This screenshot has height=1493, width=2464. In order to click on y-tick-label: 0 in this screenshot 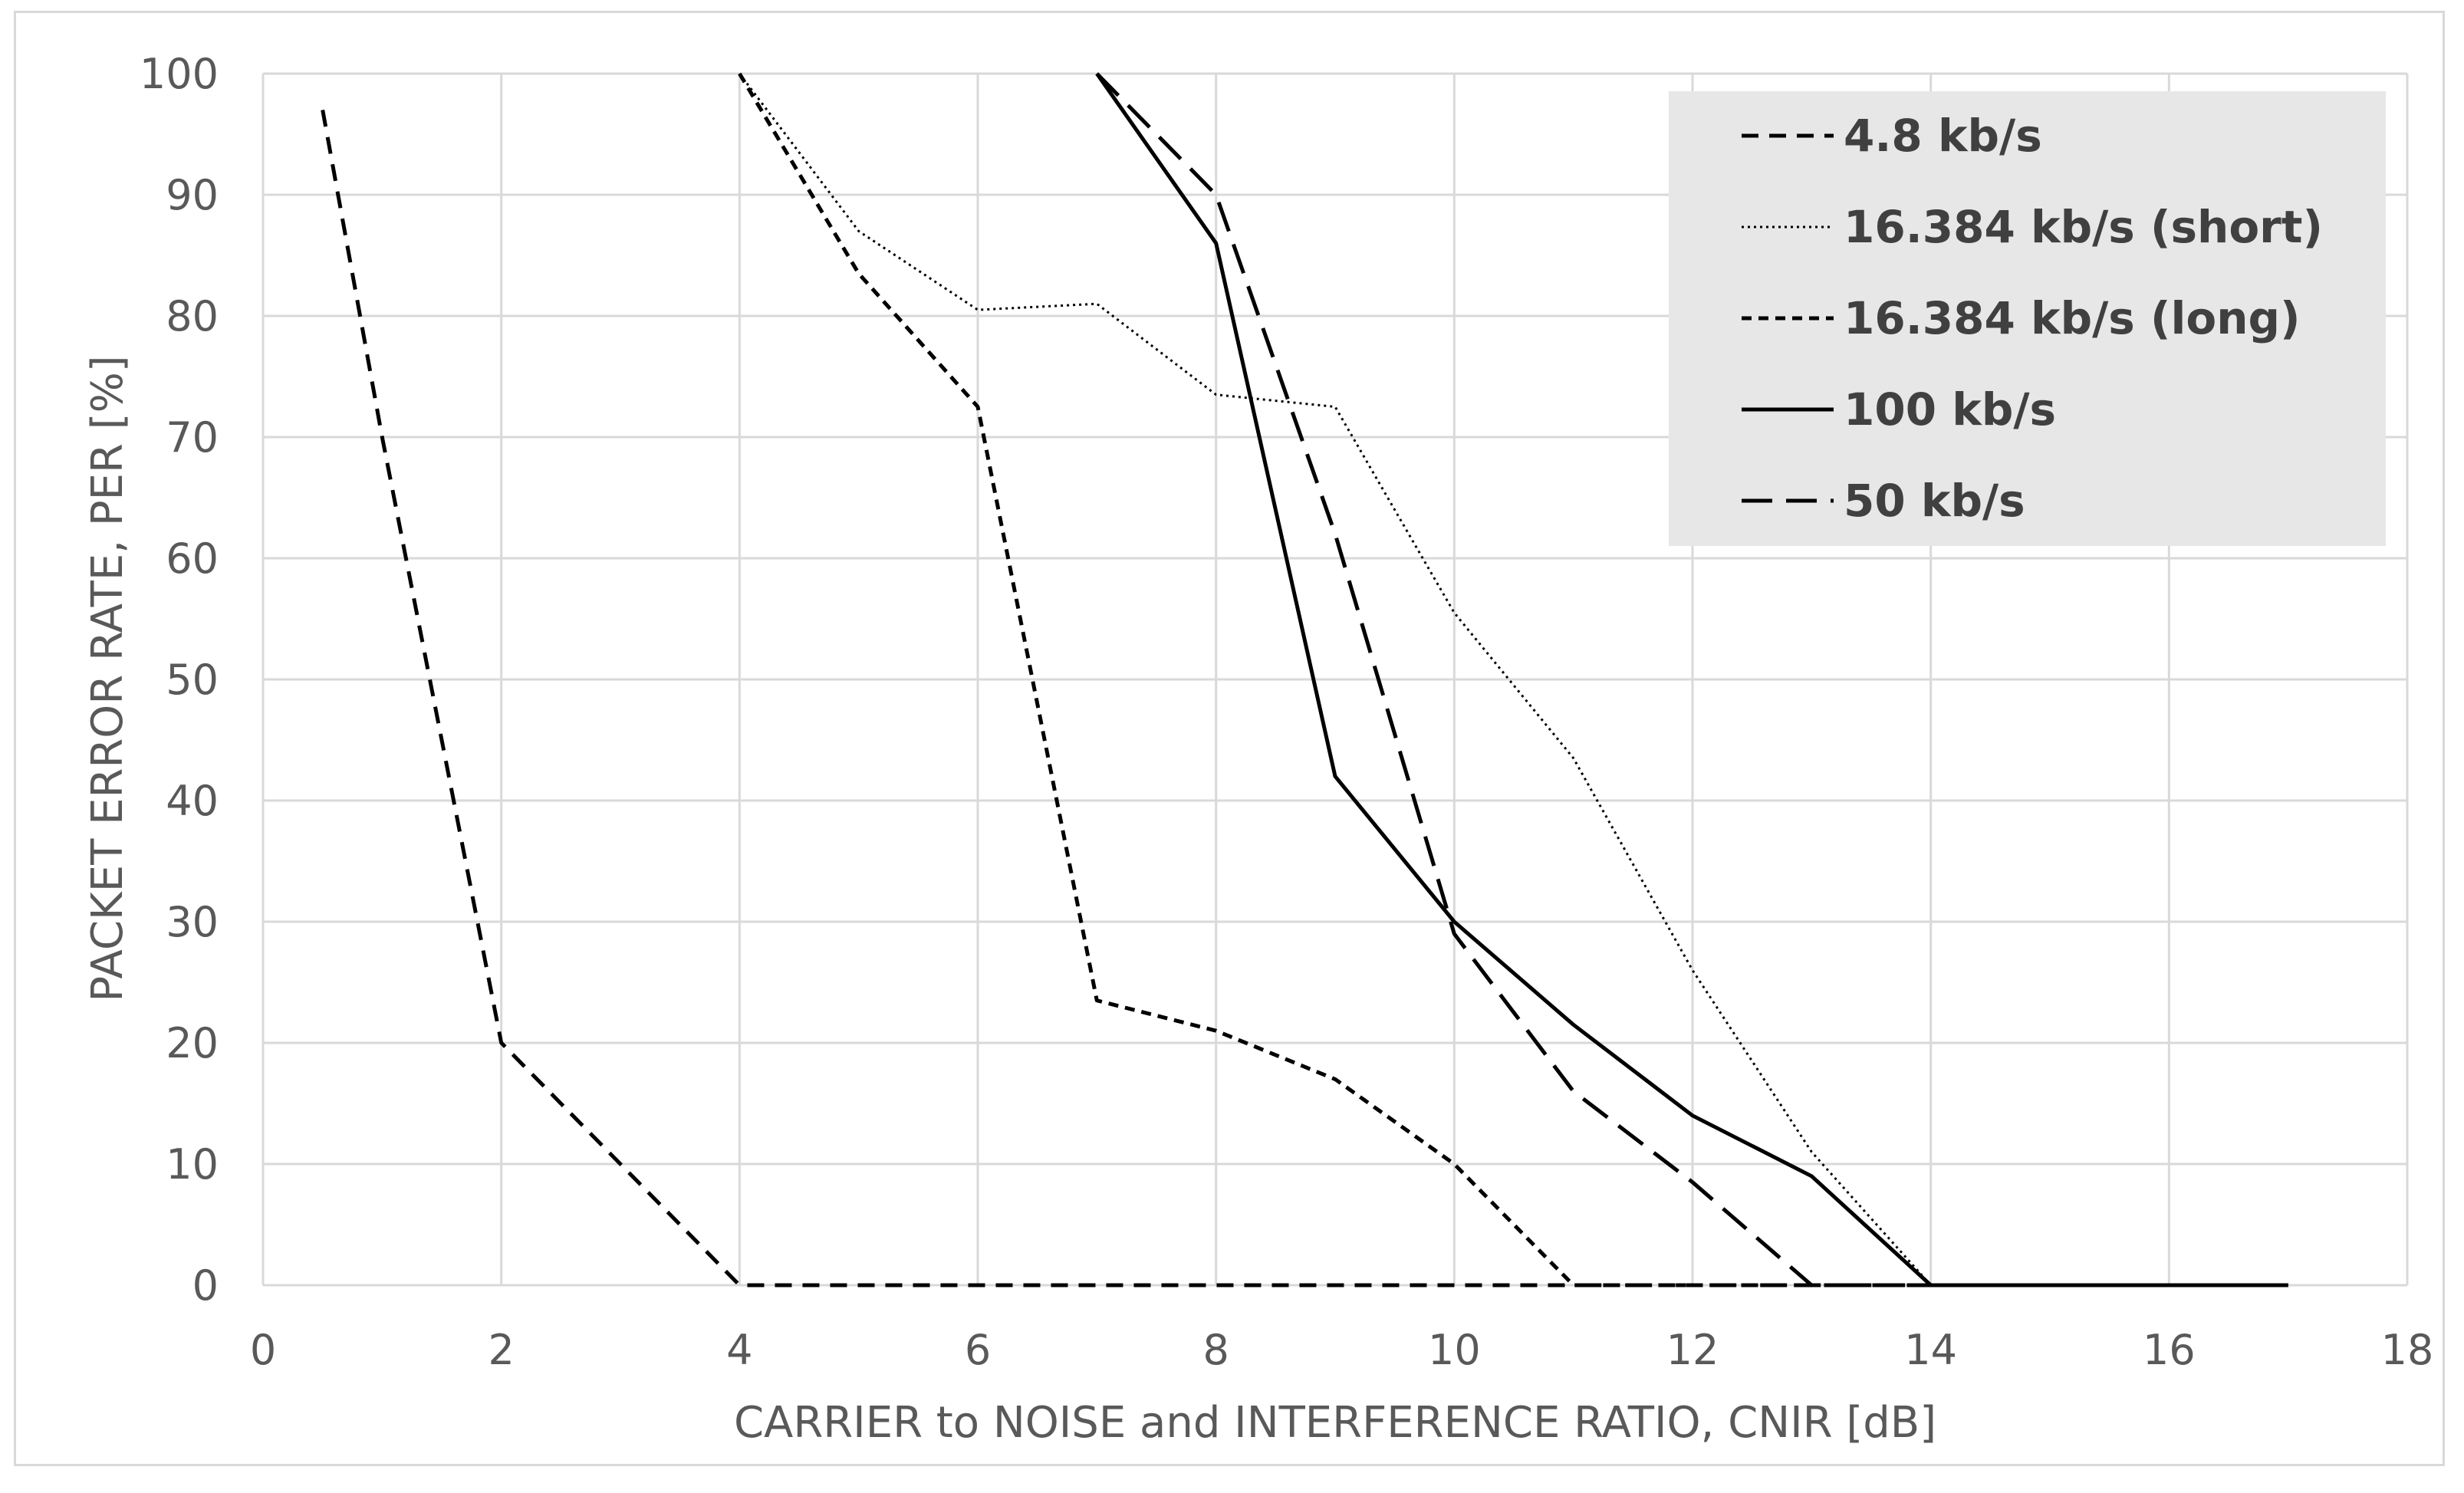, I will do `click(205, 1285)`.